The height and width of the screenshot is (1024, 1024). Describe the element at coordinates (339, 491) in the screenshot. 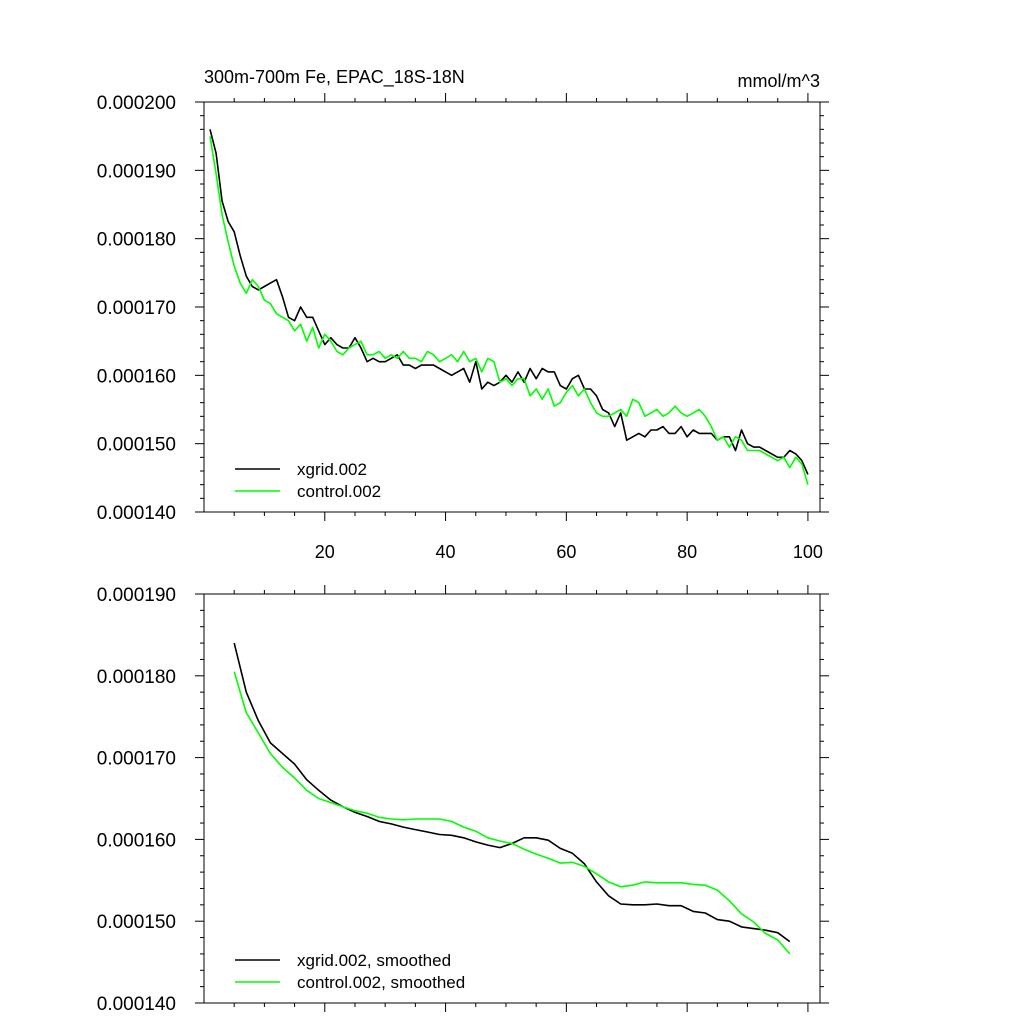

I see `legend-label: control.002` at that location.